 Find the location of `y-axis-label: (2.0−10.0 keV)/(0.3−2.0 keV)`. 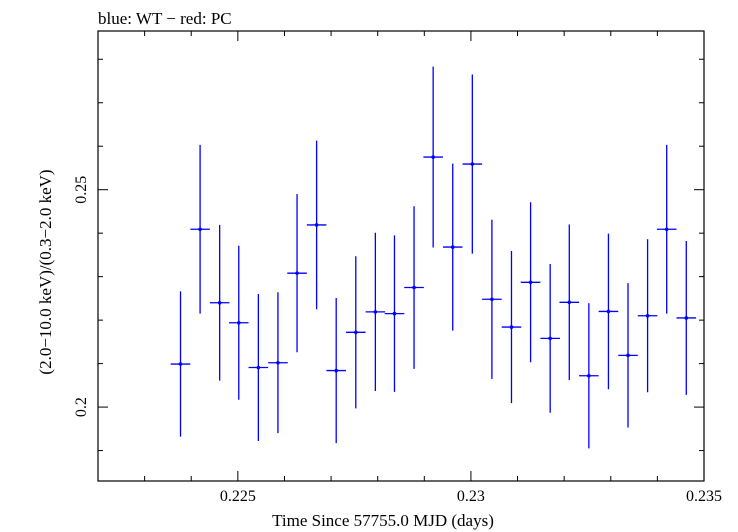

y-axis-label: (2.0−10.0 keV)/(0.3−2.0 keV) is located at coordinates (45, 271).